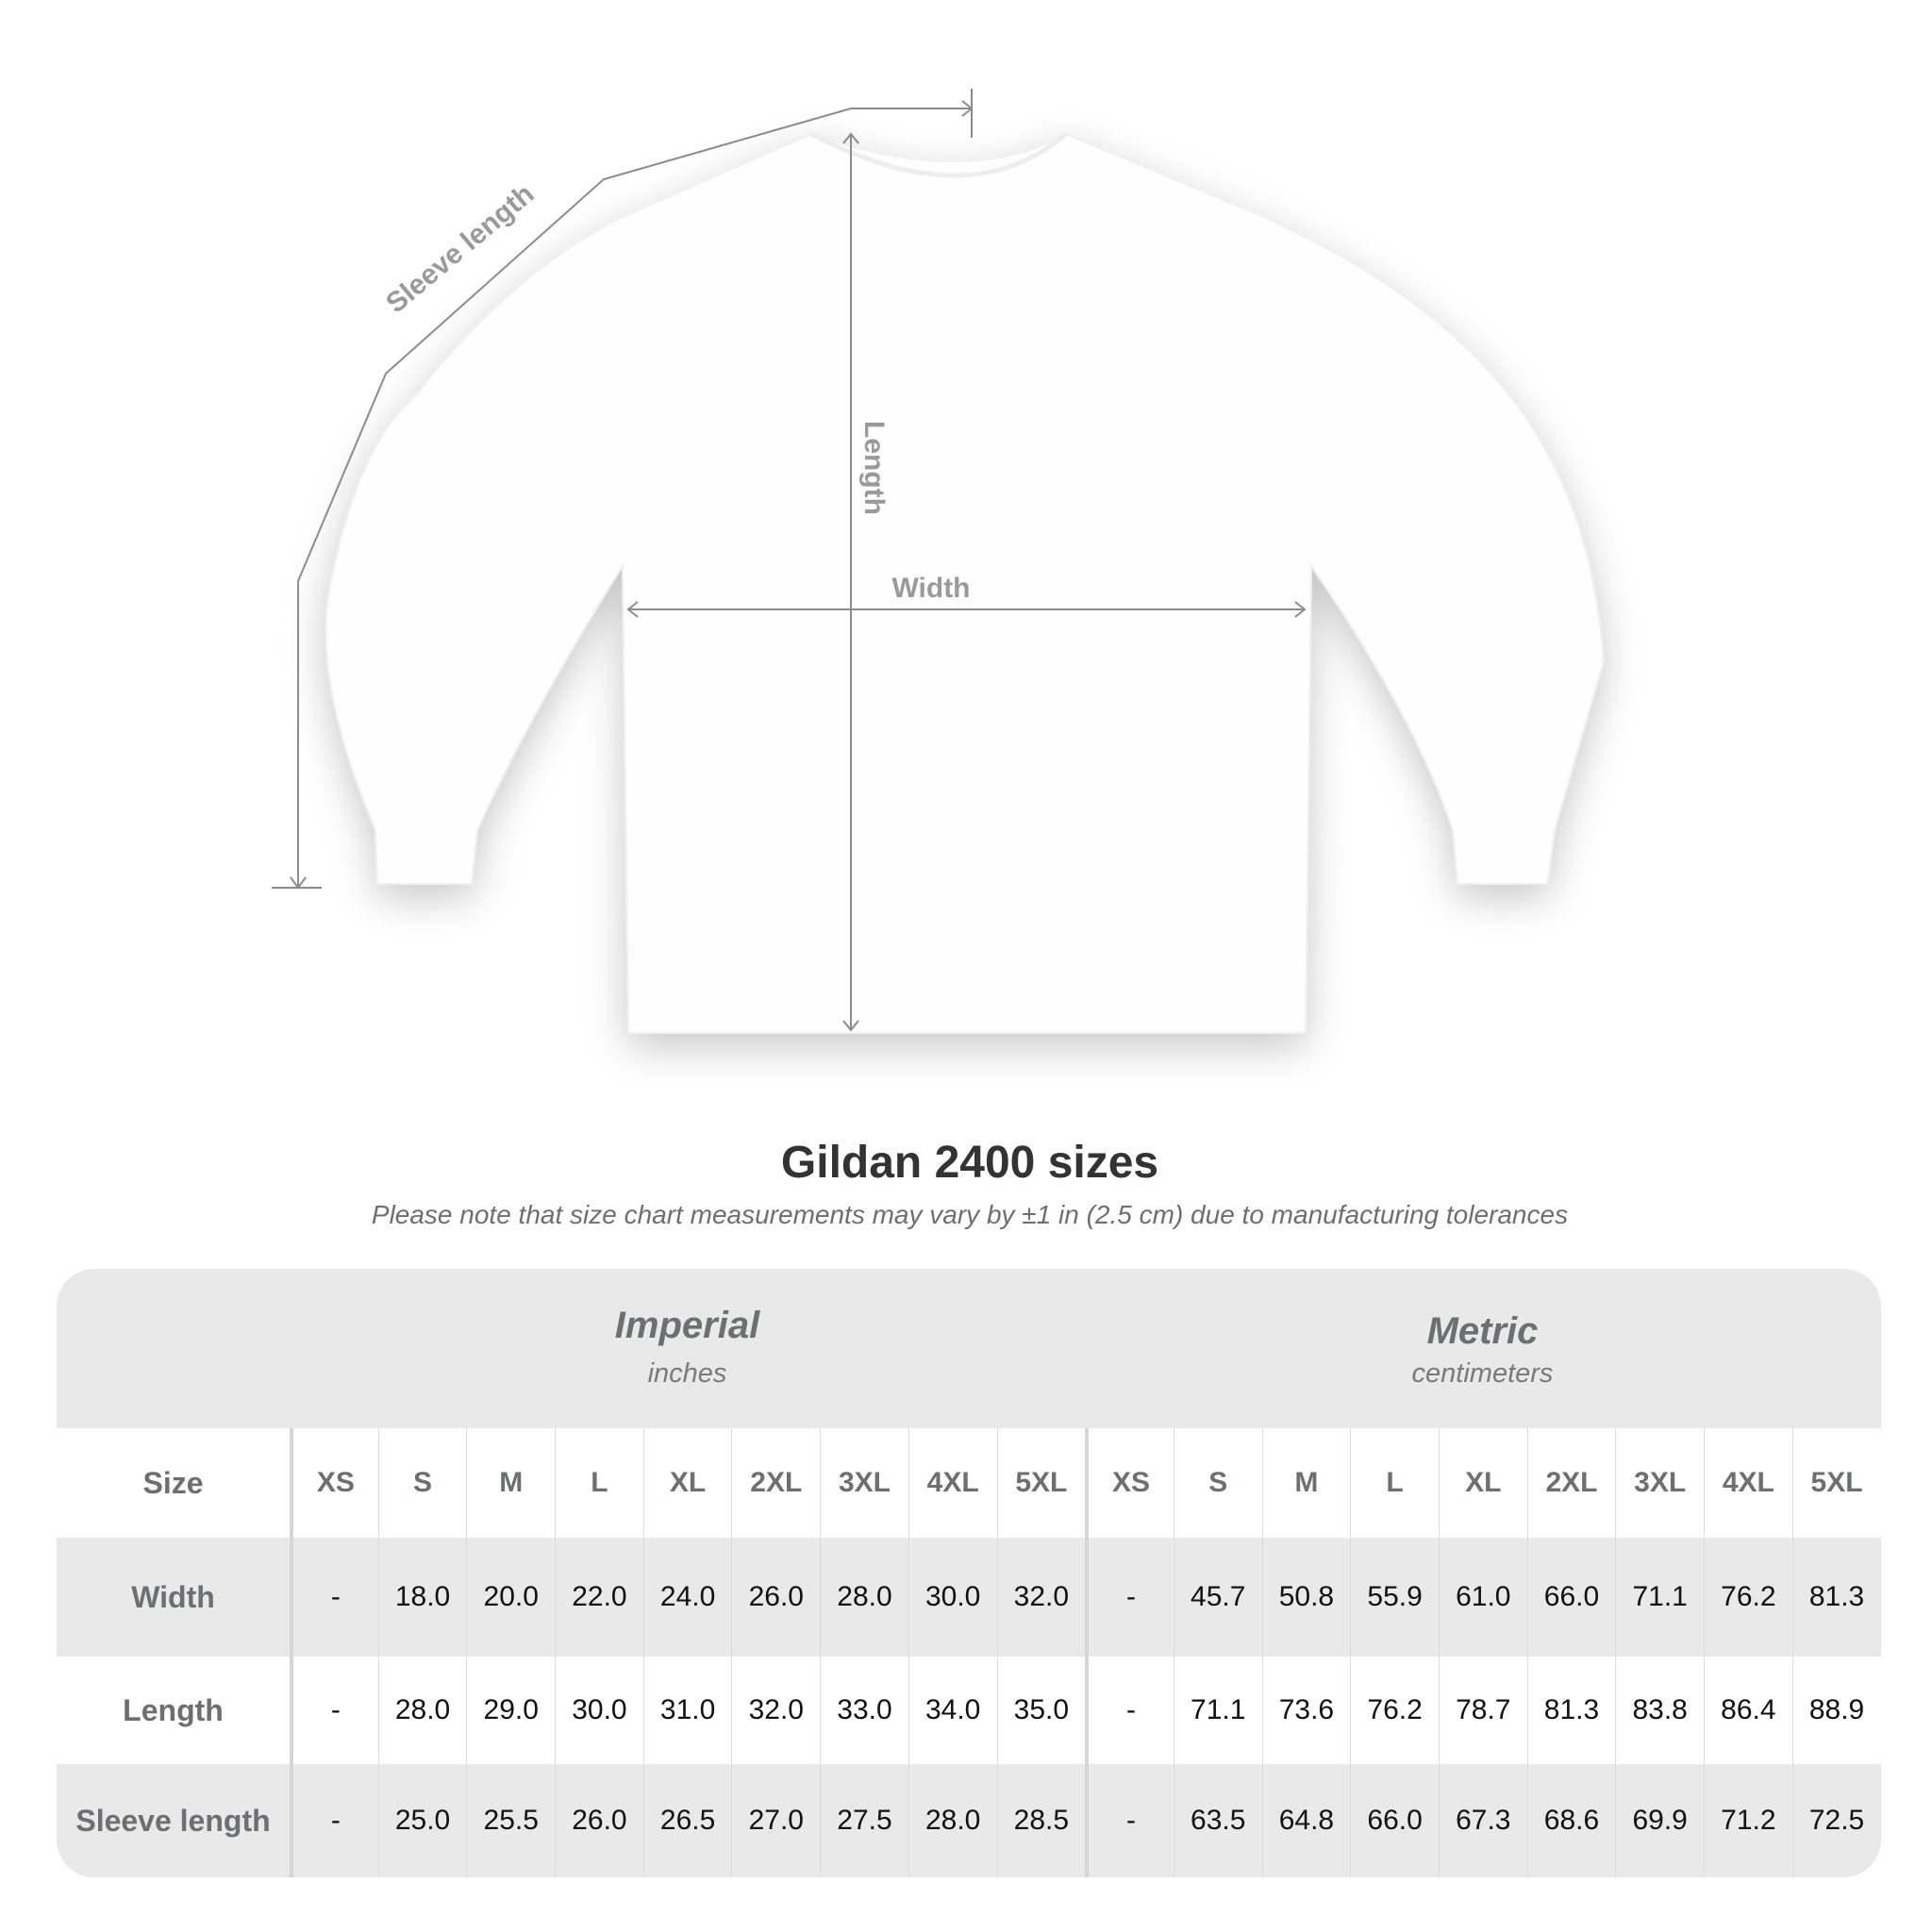  What do you see at coordinates (1483, 1598) in the screenshot?
I see `cell-metric: 61.0` at bounding box center [1483, 1598].